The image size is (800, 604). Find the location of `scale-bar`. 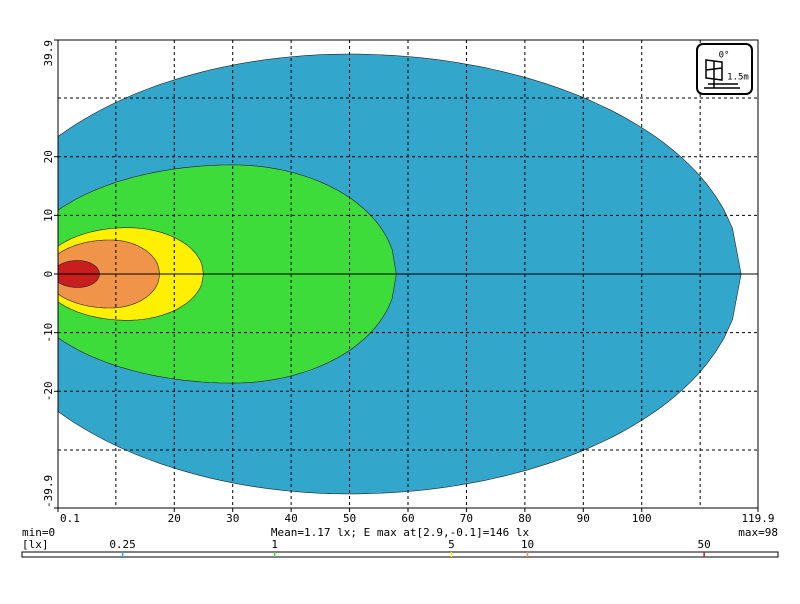

scale-bar is located at coordinates (400, 554).